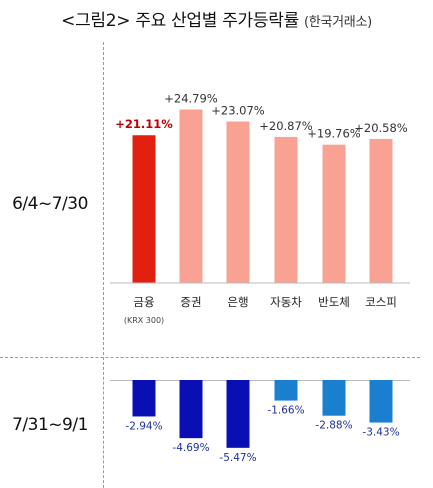  What do you see at coordinates (210, 357) in the screenshot?
I see `section-divider` at bounding box center [210, 357].